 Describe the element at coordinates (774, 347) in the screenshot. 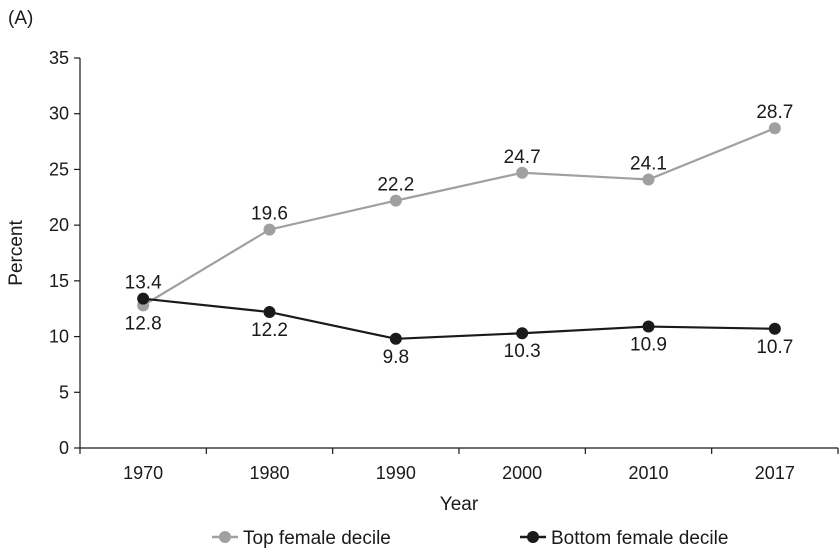

I see `data-label: 10.7` at that location.